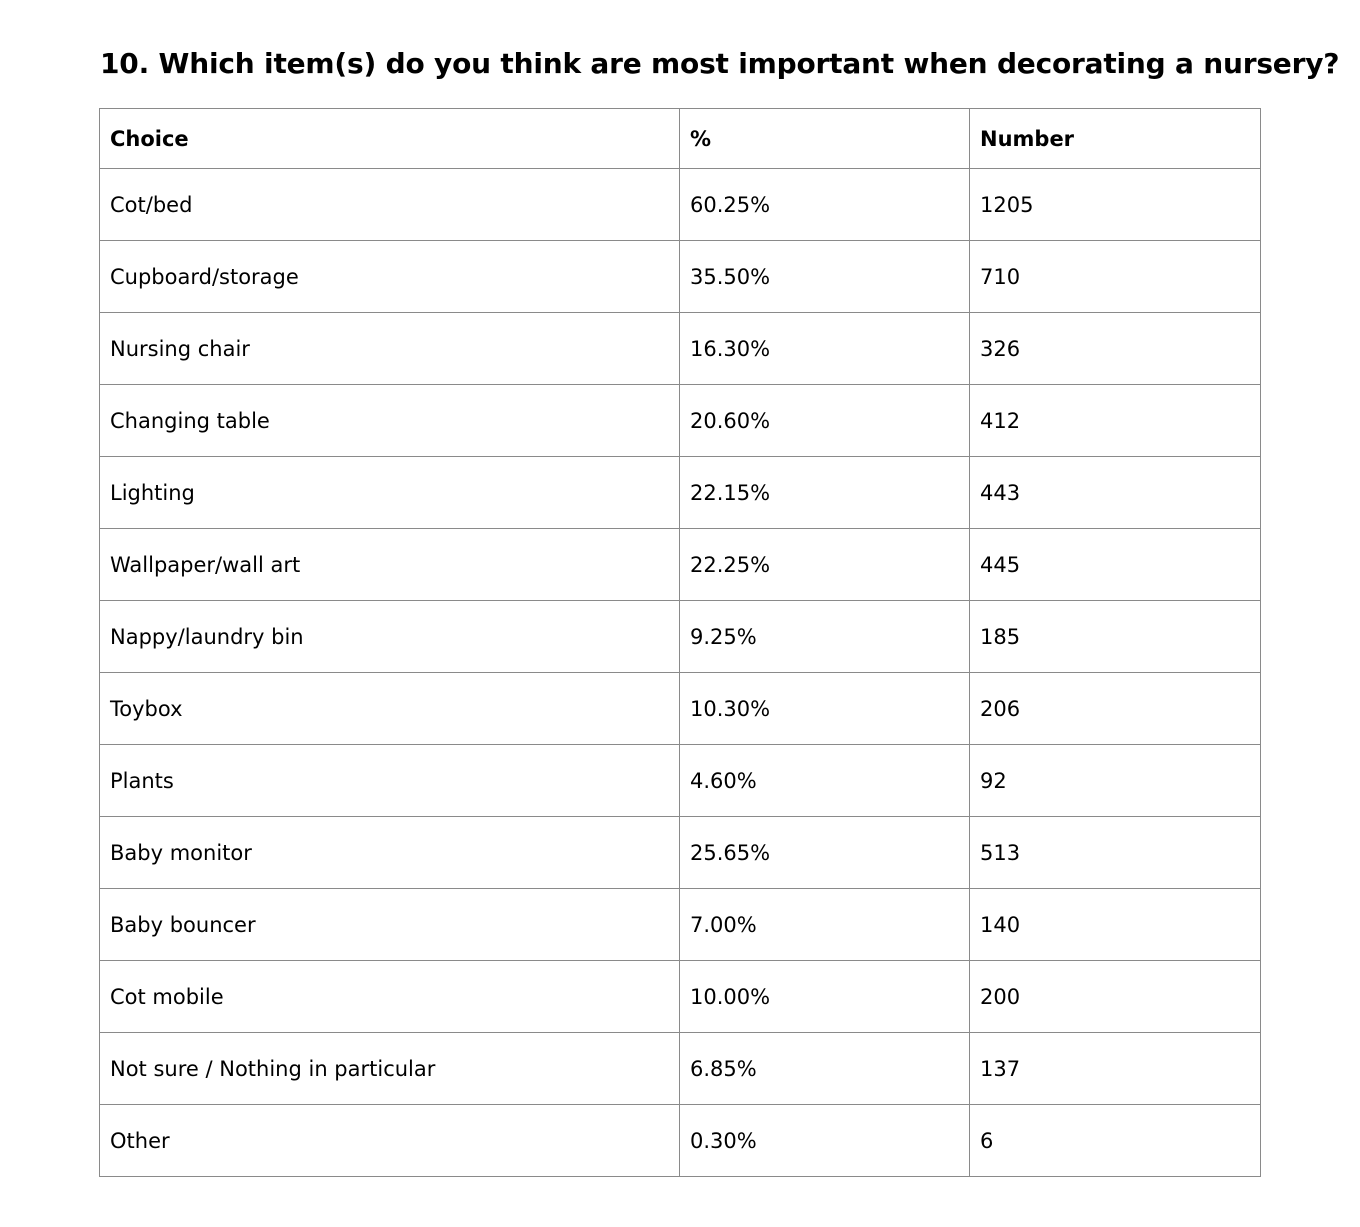  Describe the element at coordinates (824, 276) in the screenshot. I see `cell-percent: 35.50%` at that location.